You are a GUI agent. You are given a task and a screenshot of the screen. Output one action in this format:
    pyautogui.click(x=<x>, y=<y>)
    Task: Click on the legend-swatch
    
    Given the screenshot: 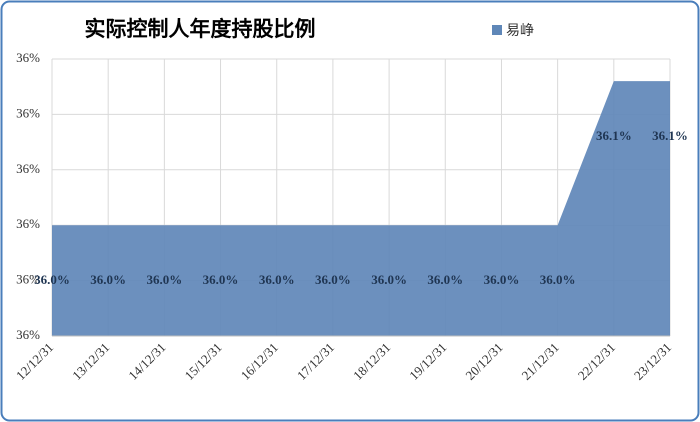 What is the action you would take?
    pyautogui.click(x=497, y=30)
    